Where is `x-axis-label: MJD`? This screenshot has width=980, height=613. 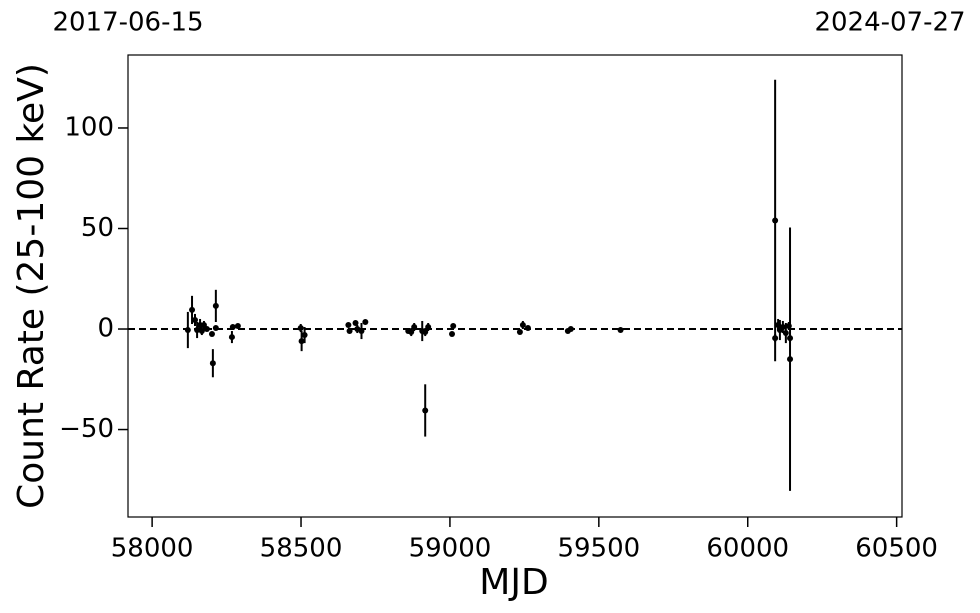
x-axis-label: MJD is located at coordinates (513, 582).